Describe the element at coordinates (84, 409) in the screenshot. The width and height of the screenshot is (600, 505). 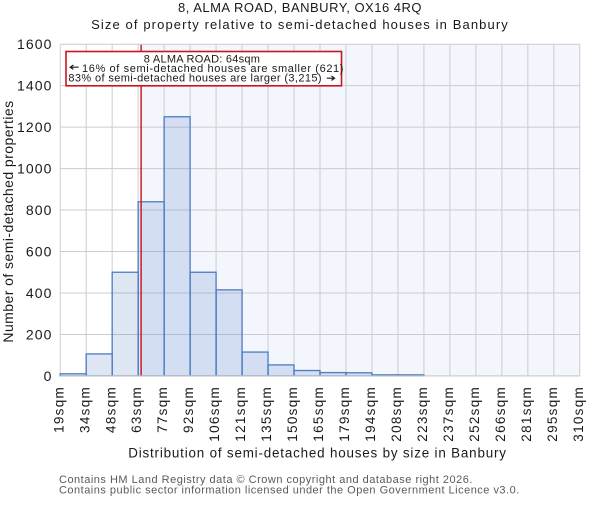
I see `svg-text: 34sqm` at that location.